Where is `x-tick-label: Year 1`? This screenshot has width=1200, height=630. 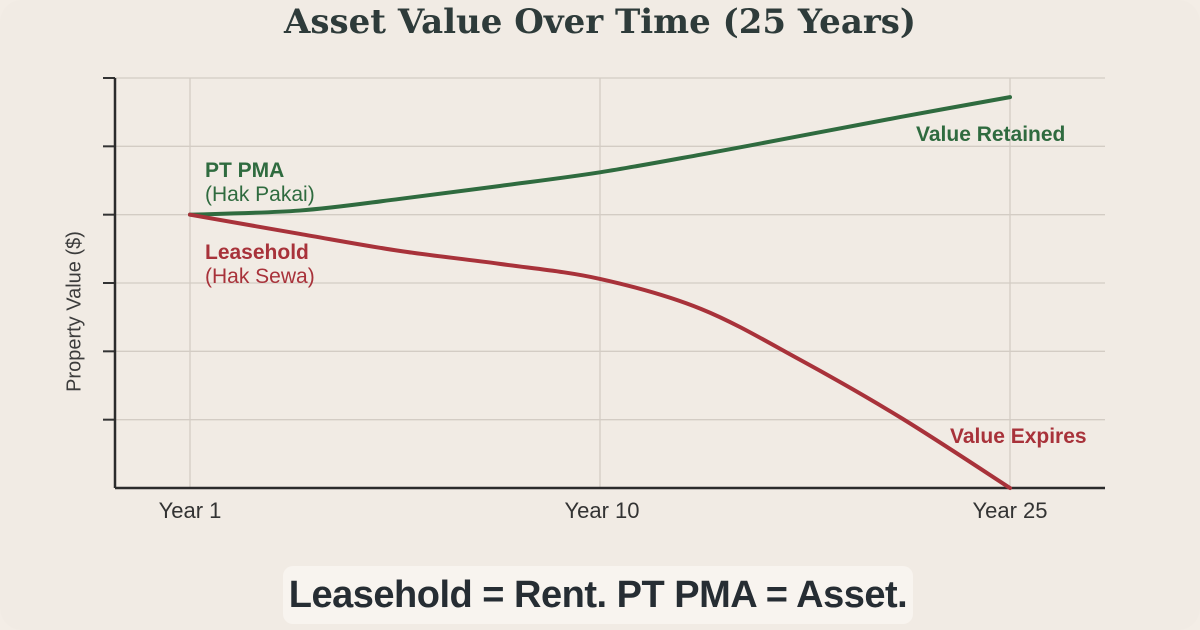
x-tick-label: Year 1 is located at coordinates (190, 510).